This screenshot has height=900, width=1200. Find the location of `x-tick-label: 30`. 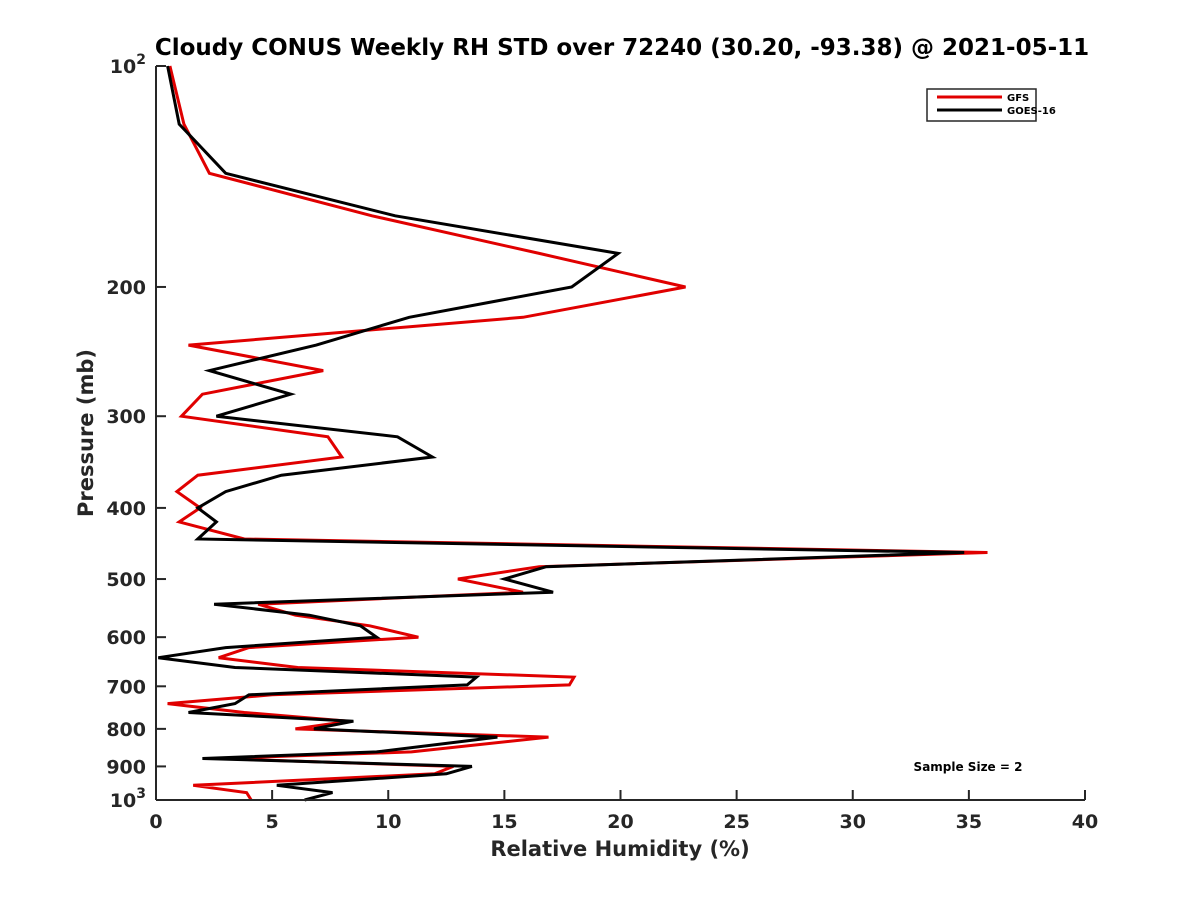

x-tick-label: 30 is located at coordinates (853, 822).